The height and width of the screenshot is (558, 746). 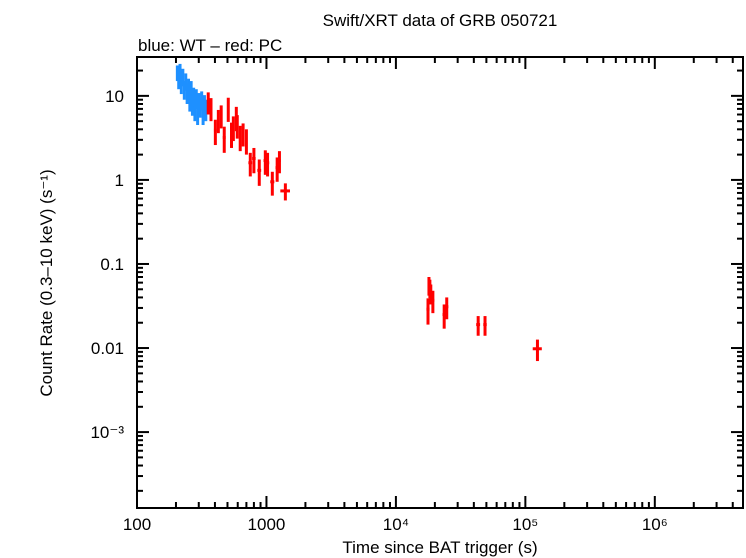 What do you see at coordinates (396, 524) in the screenshot?
I see `x-tick-label: 10⁴` at bounding box center [396, 524].